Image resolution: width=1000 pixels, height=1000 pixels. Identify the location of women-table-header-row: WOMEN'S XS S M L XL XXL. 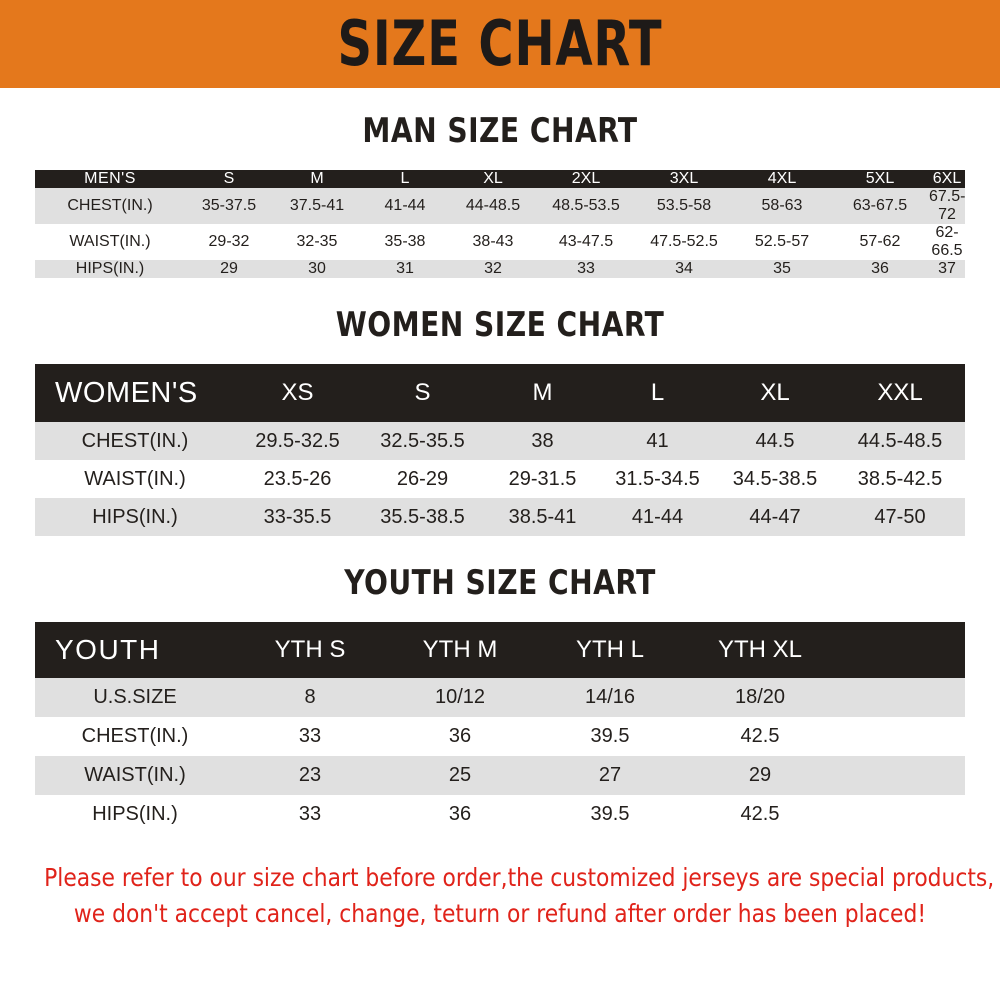
(500, 393).